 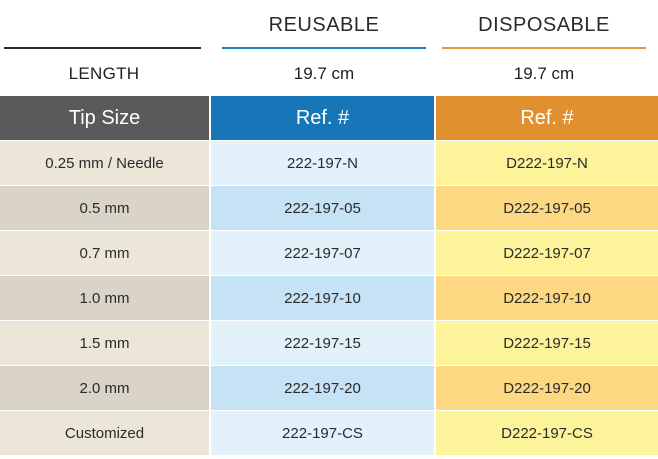 What do you see at coordinates (547, 298) in the screenshot?
I see `disposable-ref-cell: D222-197-10` at bounding box center [547, 298].